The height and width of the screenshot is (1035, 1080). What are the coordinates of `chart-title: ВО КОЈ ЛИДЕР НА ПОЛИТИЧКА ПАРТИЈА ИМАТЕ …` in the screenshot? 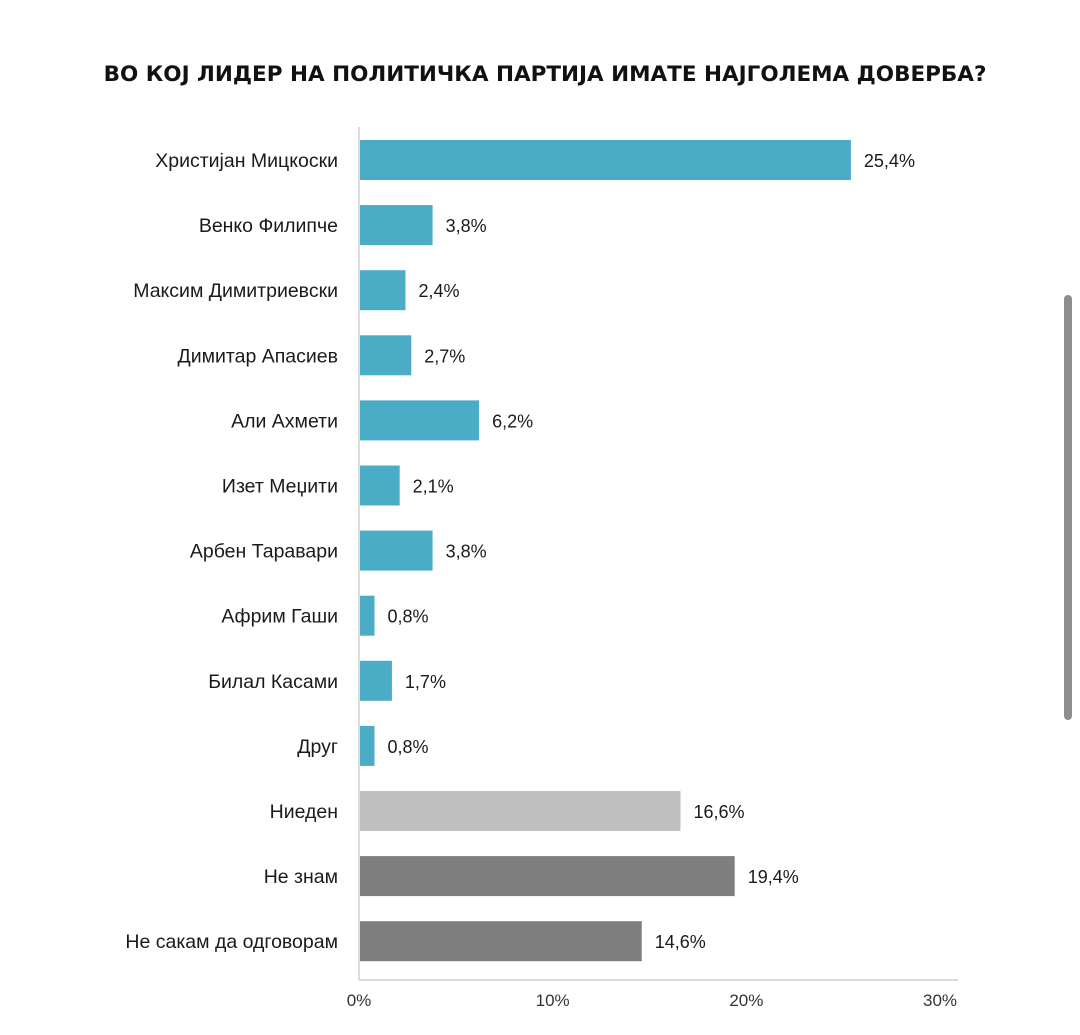 It's located at (545, 74).